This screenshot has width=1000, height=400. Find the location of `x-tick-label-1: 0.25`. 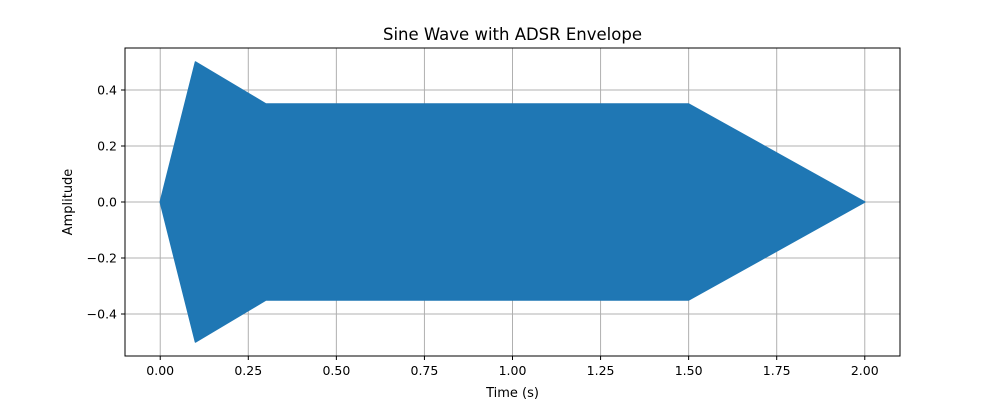

x-tick-label-1: 0.25 is located at coordinates (248, 370).